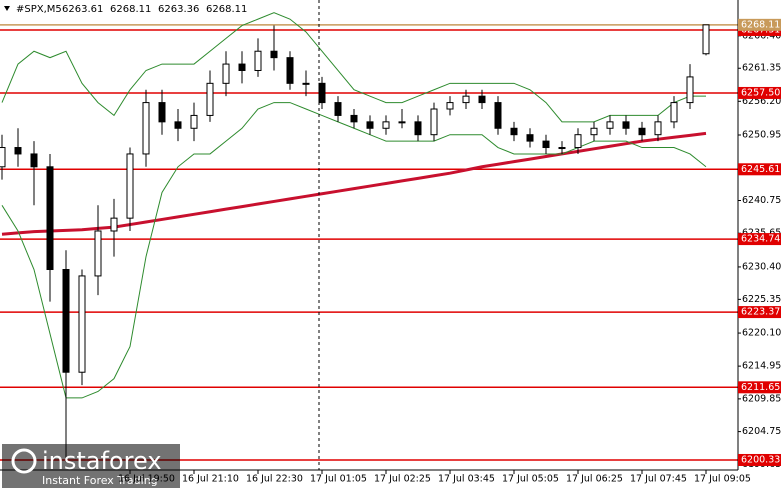 This screenshot has height=489, width=781. I want to click on header-arrow, so click(7, 8).